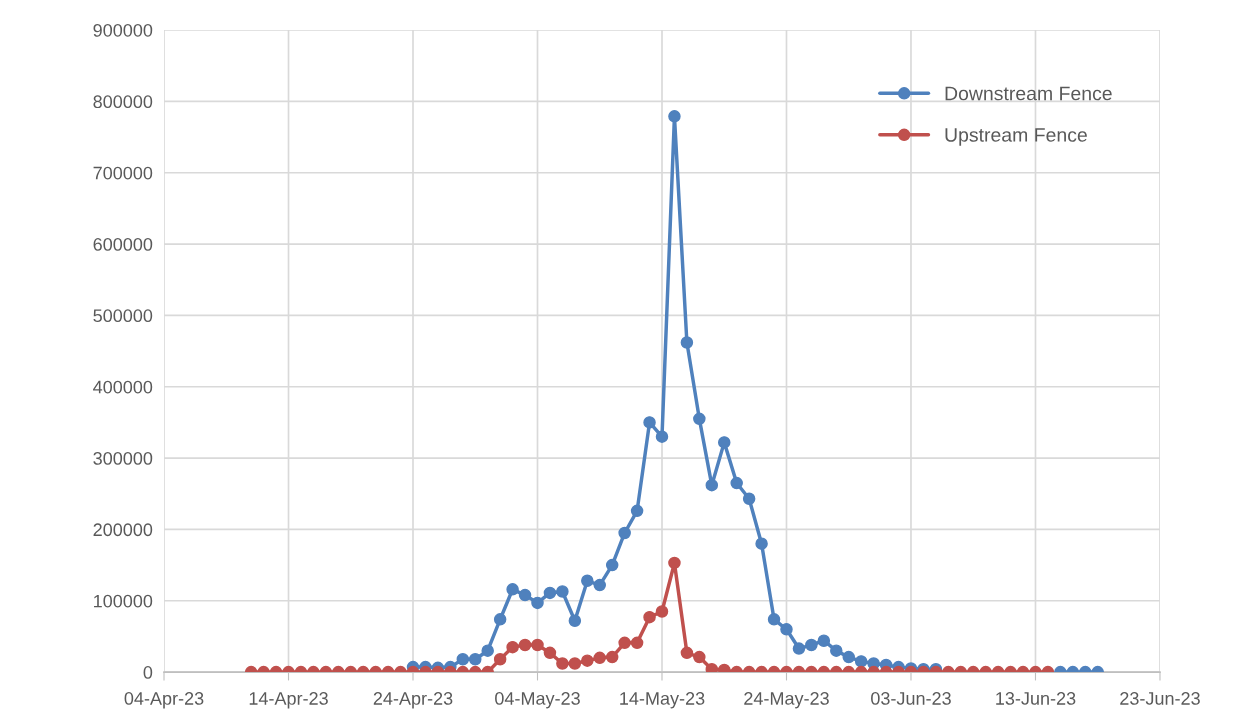  What do you see at coordinates (413, 700) in the screenshot?
I see `x-tick-label: 24-Apr-23` at bounding box center [413, 700].